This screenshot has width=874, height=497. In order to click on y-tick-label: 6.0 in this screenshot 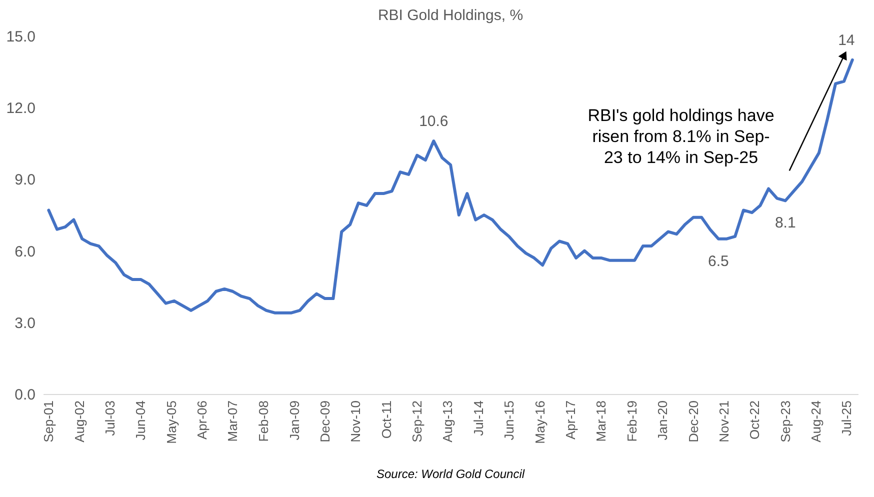, I will do `click(25, 251)`.